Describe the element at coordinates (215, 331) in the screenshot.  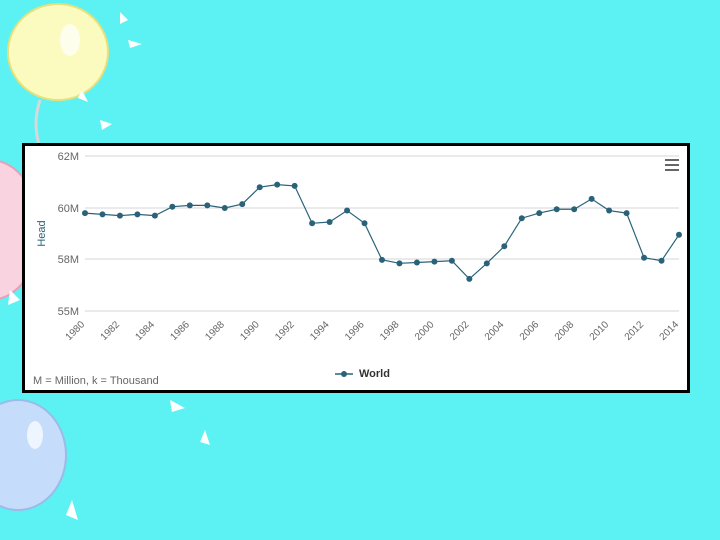
I see `x-tick-label: 1988` at that location.